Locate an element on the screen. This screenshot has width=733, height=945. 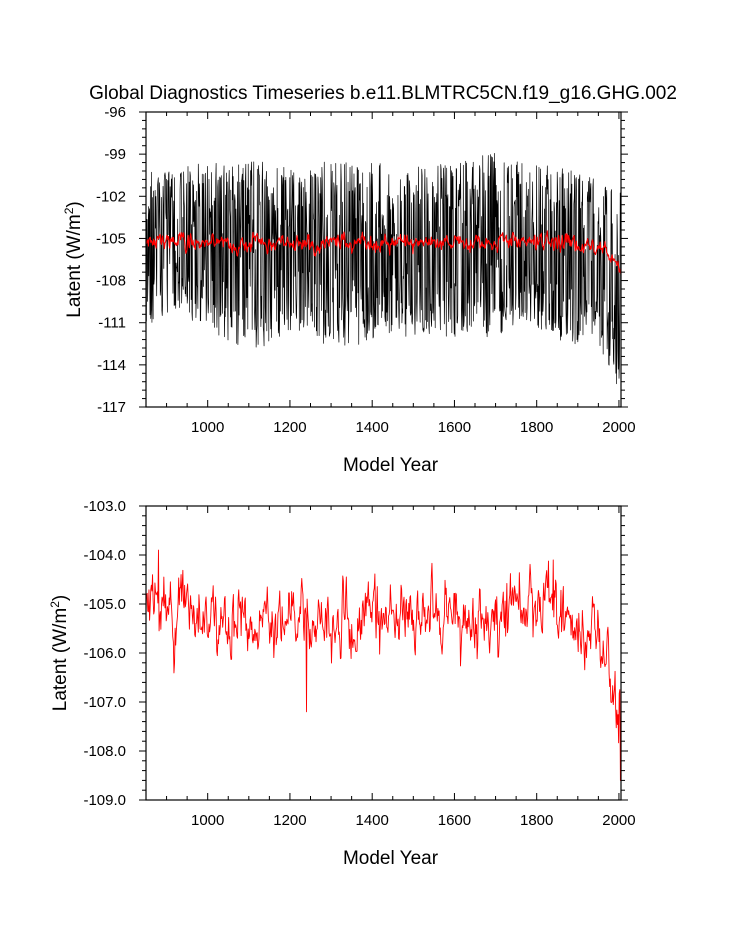
y-tick-label: -114 is located at coordinates (111, 365).